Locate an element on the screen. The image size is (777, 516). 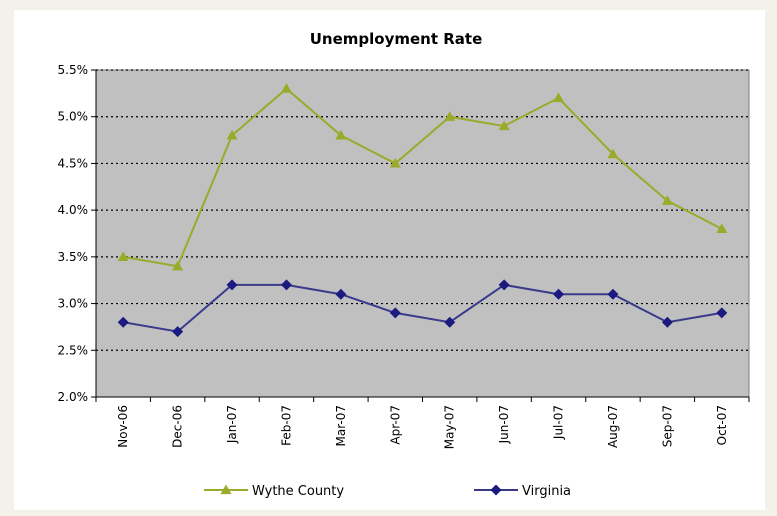
x-tick-label: Feb-07 is located at coordinates (286, 425).